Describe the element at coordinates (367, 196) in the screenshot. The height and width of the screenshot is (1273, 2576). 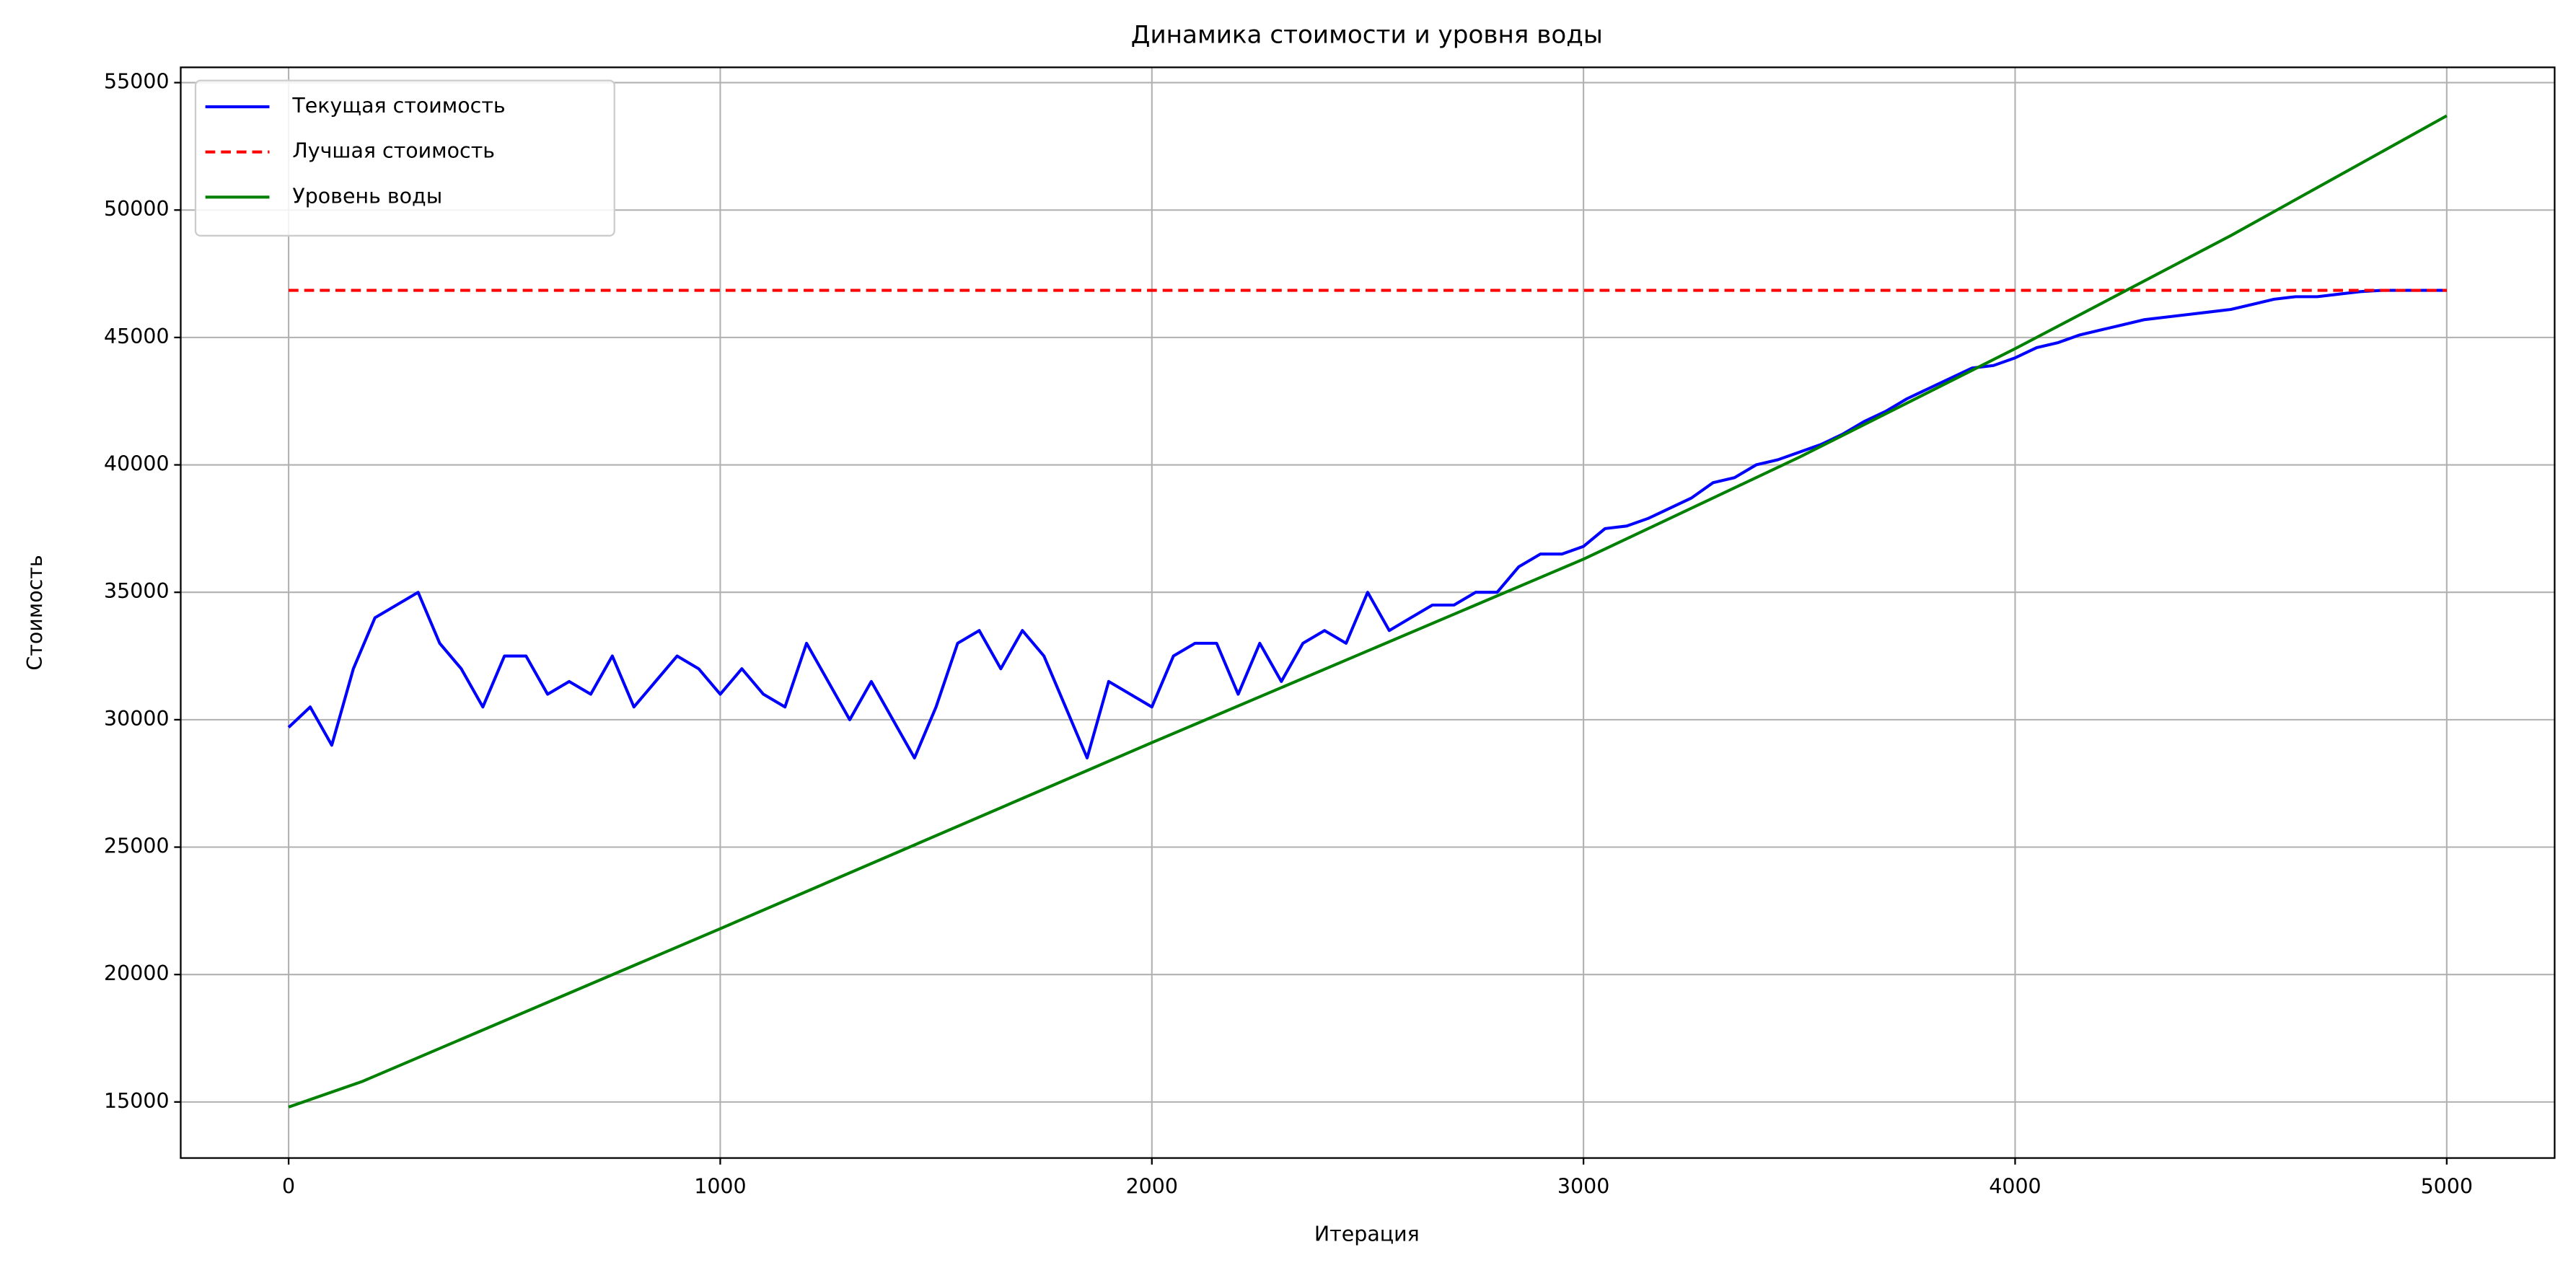
I see `legend-label: Уровень воды` at that location.